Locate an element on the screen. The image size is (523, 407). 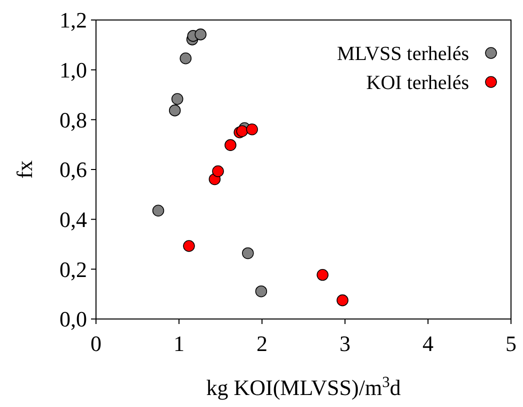
x-tick-label: 0 is located at coordinates (96, 343).